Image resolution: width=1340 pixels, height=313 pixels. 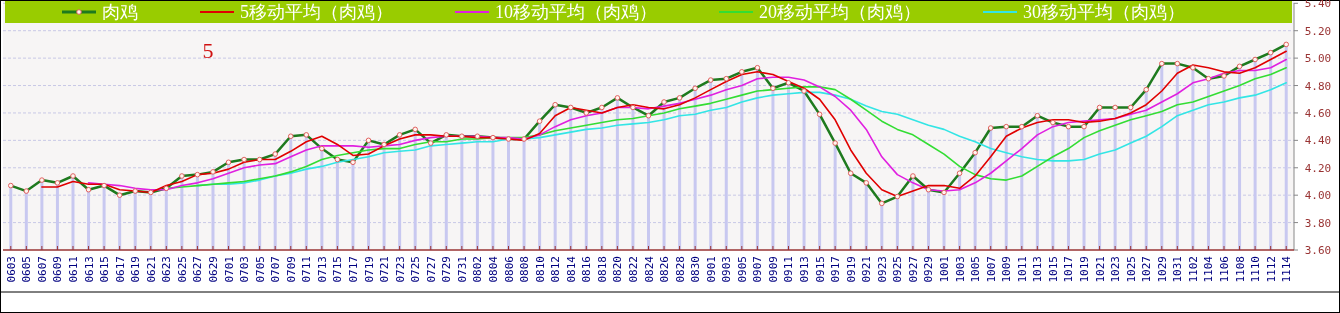 I want to click on x-tick-label: 0907, so click(x=758, y=269).